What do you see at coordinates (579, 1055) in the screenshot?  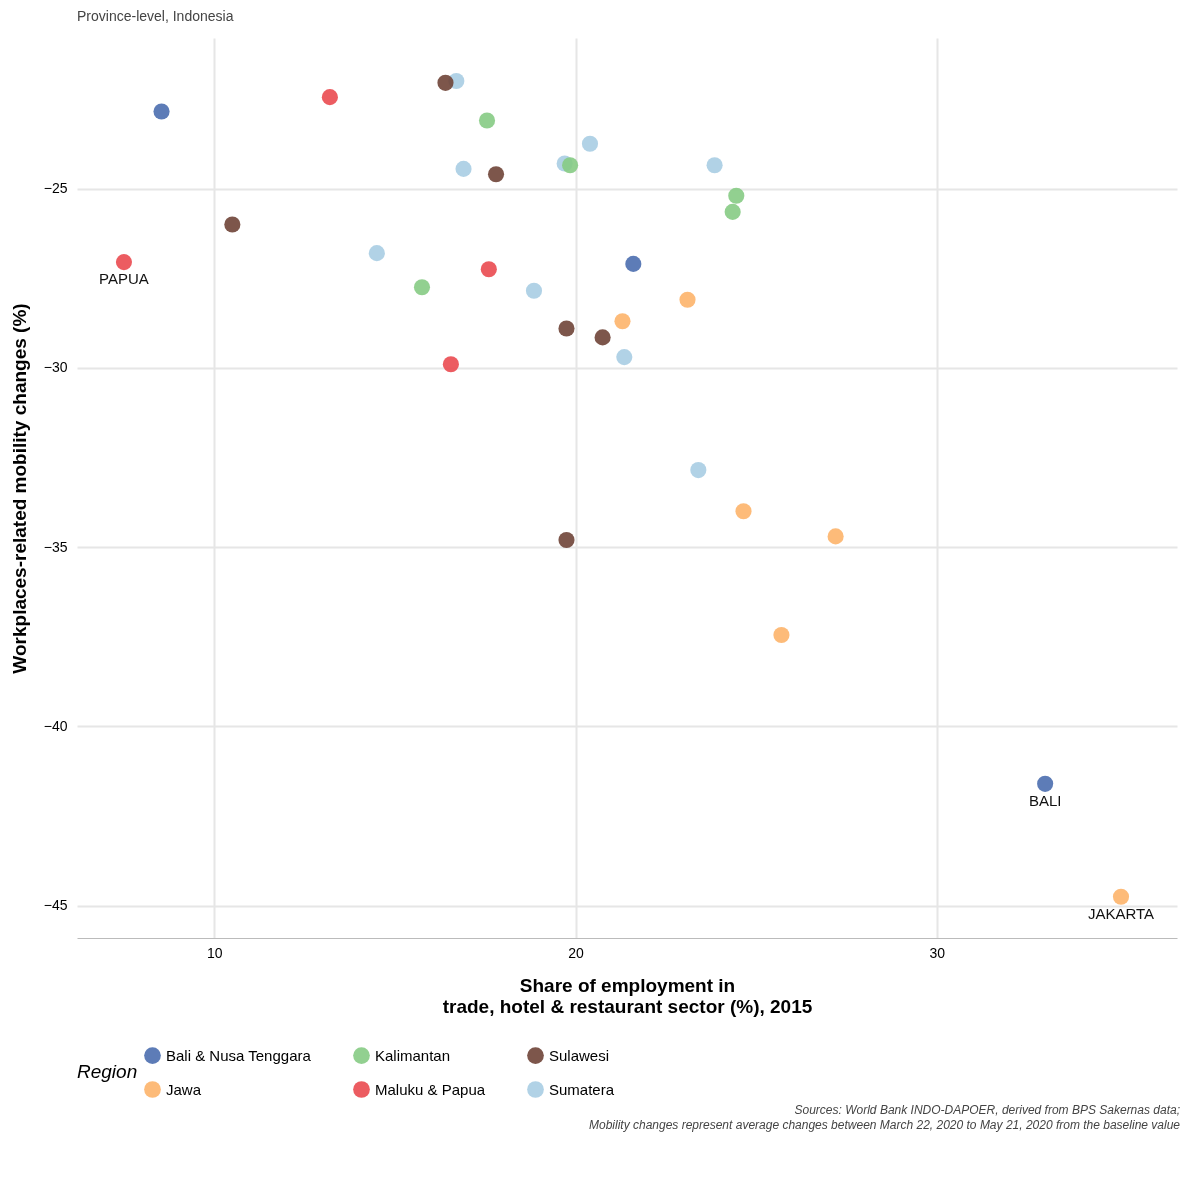 I see `legend-label: Sulawesi` at bounding box center [579, 1055].